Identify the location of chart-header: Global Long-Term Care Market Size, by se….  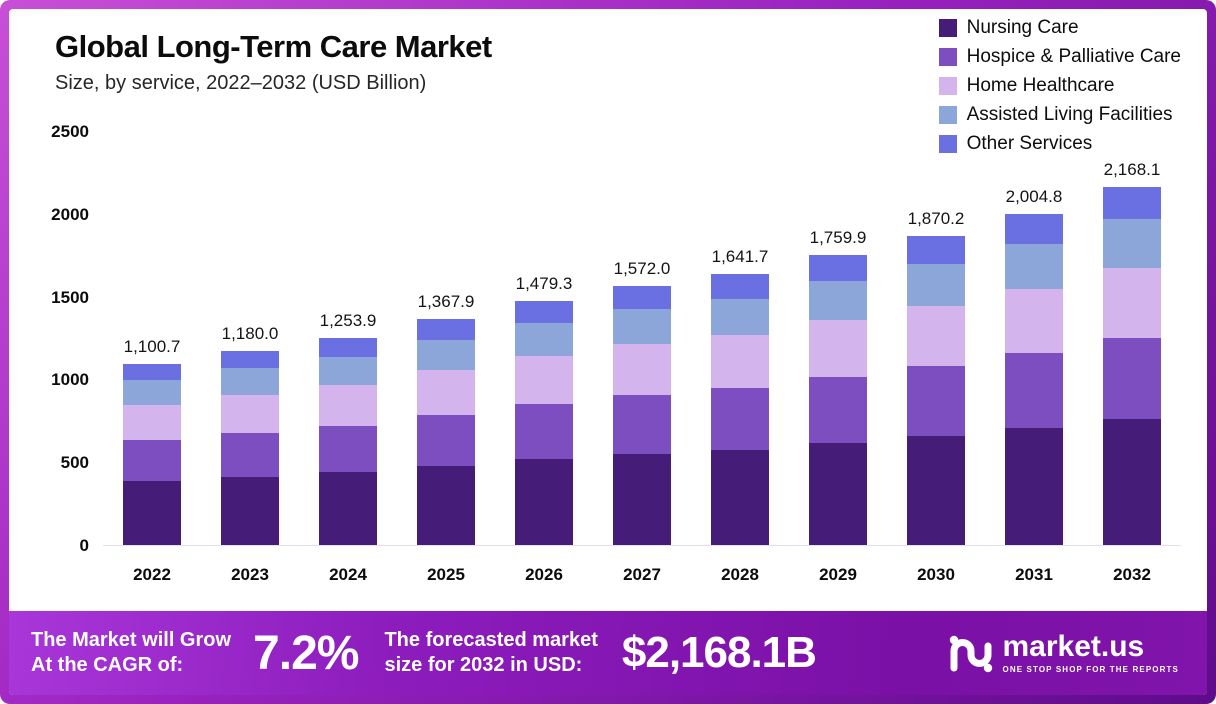
(273, 62).